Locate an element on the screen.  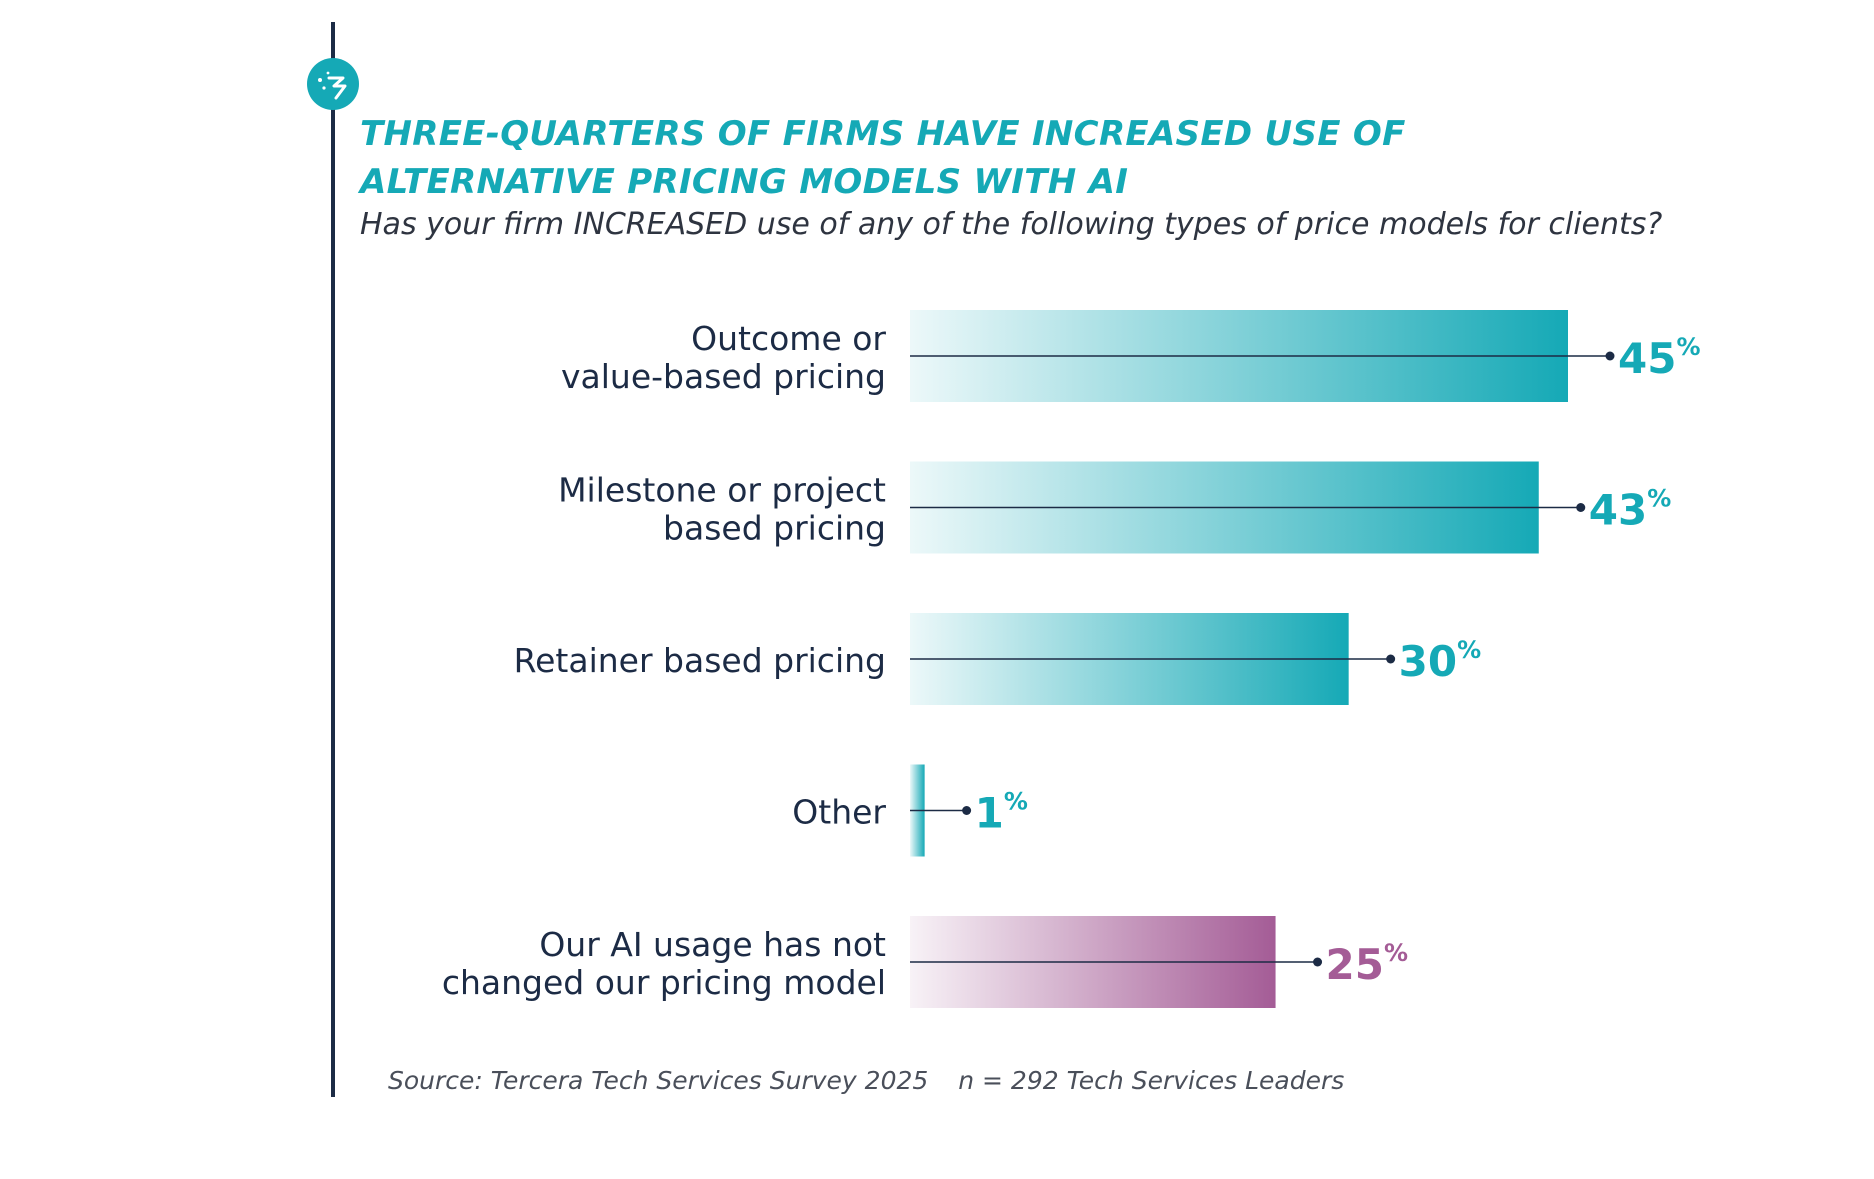
category-label: value-based pricing is located at coordinates (723, 376).